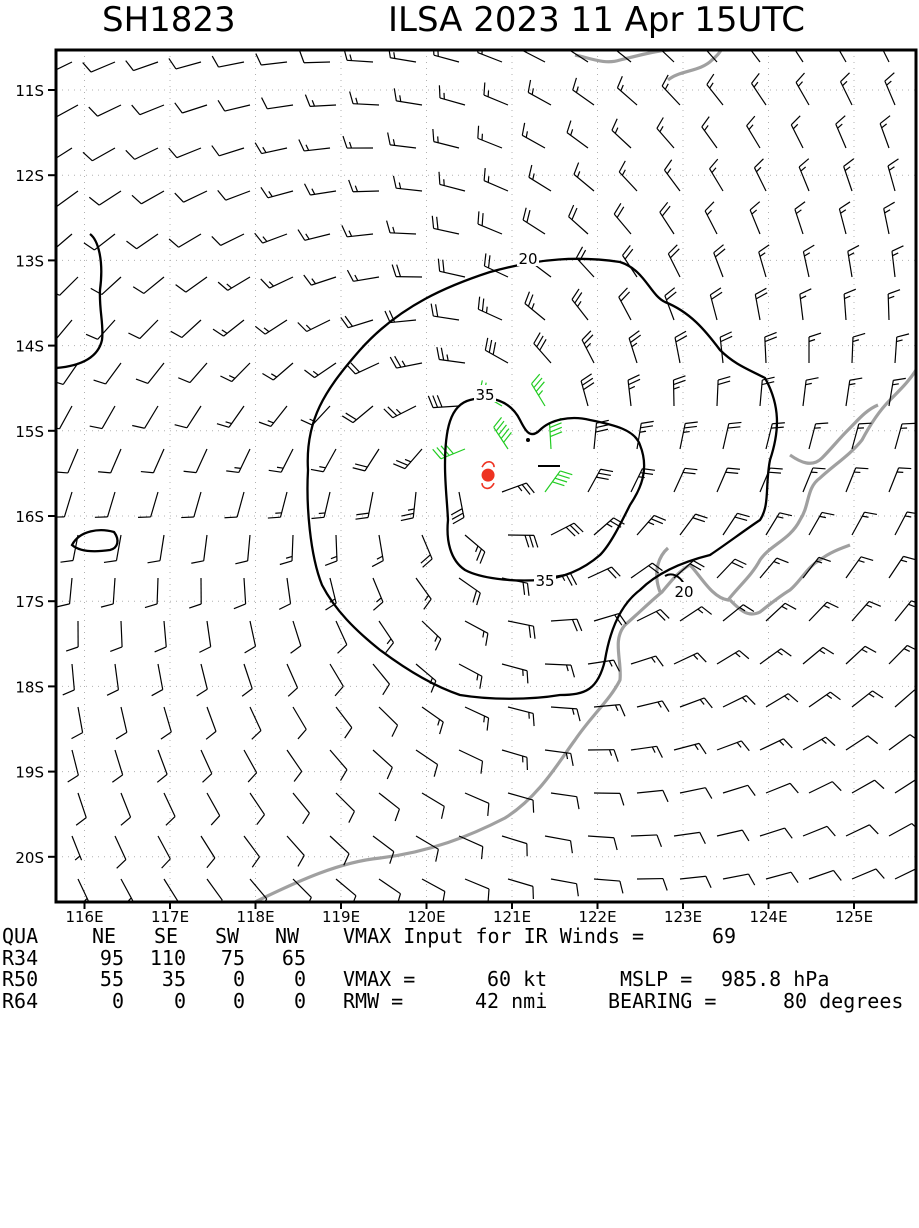  I want to click on latitude-ticks: 11S 12S 13S 14S 15S 16S 17S 18S 19S 20S, so click(35, 474).